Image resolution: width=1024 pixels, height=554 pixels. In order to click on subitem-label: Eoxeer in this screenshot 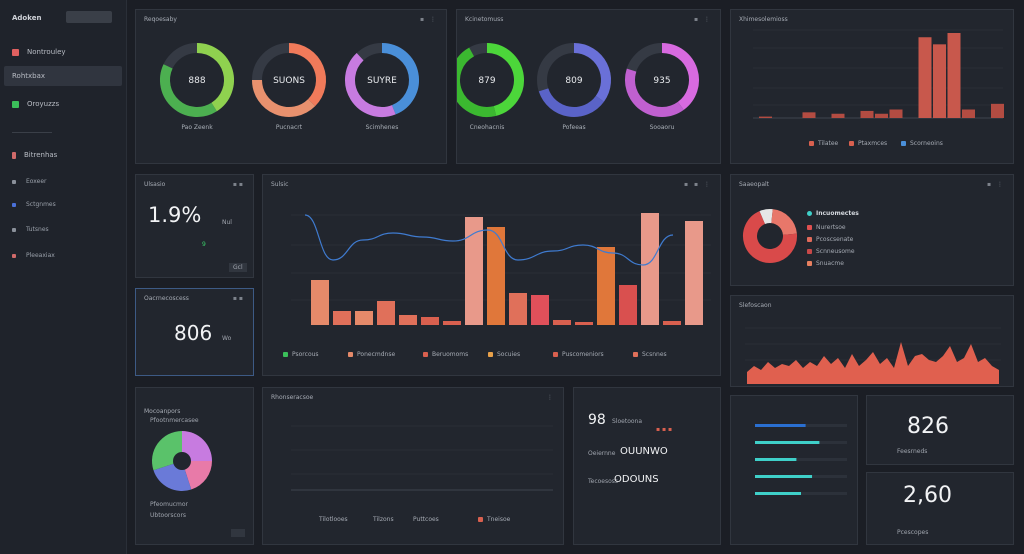, I will do `click(36, 181)`.